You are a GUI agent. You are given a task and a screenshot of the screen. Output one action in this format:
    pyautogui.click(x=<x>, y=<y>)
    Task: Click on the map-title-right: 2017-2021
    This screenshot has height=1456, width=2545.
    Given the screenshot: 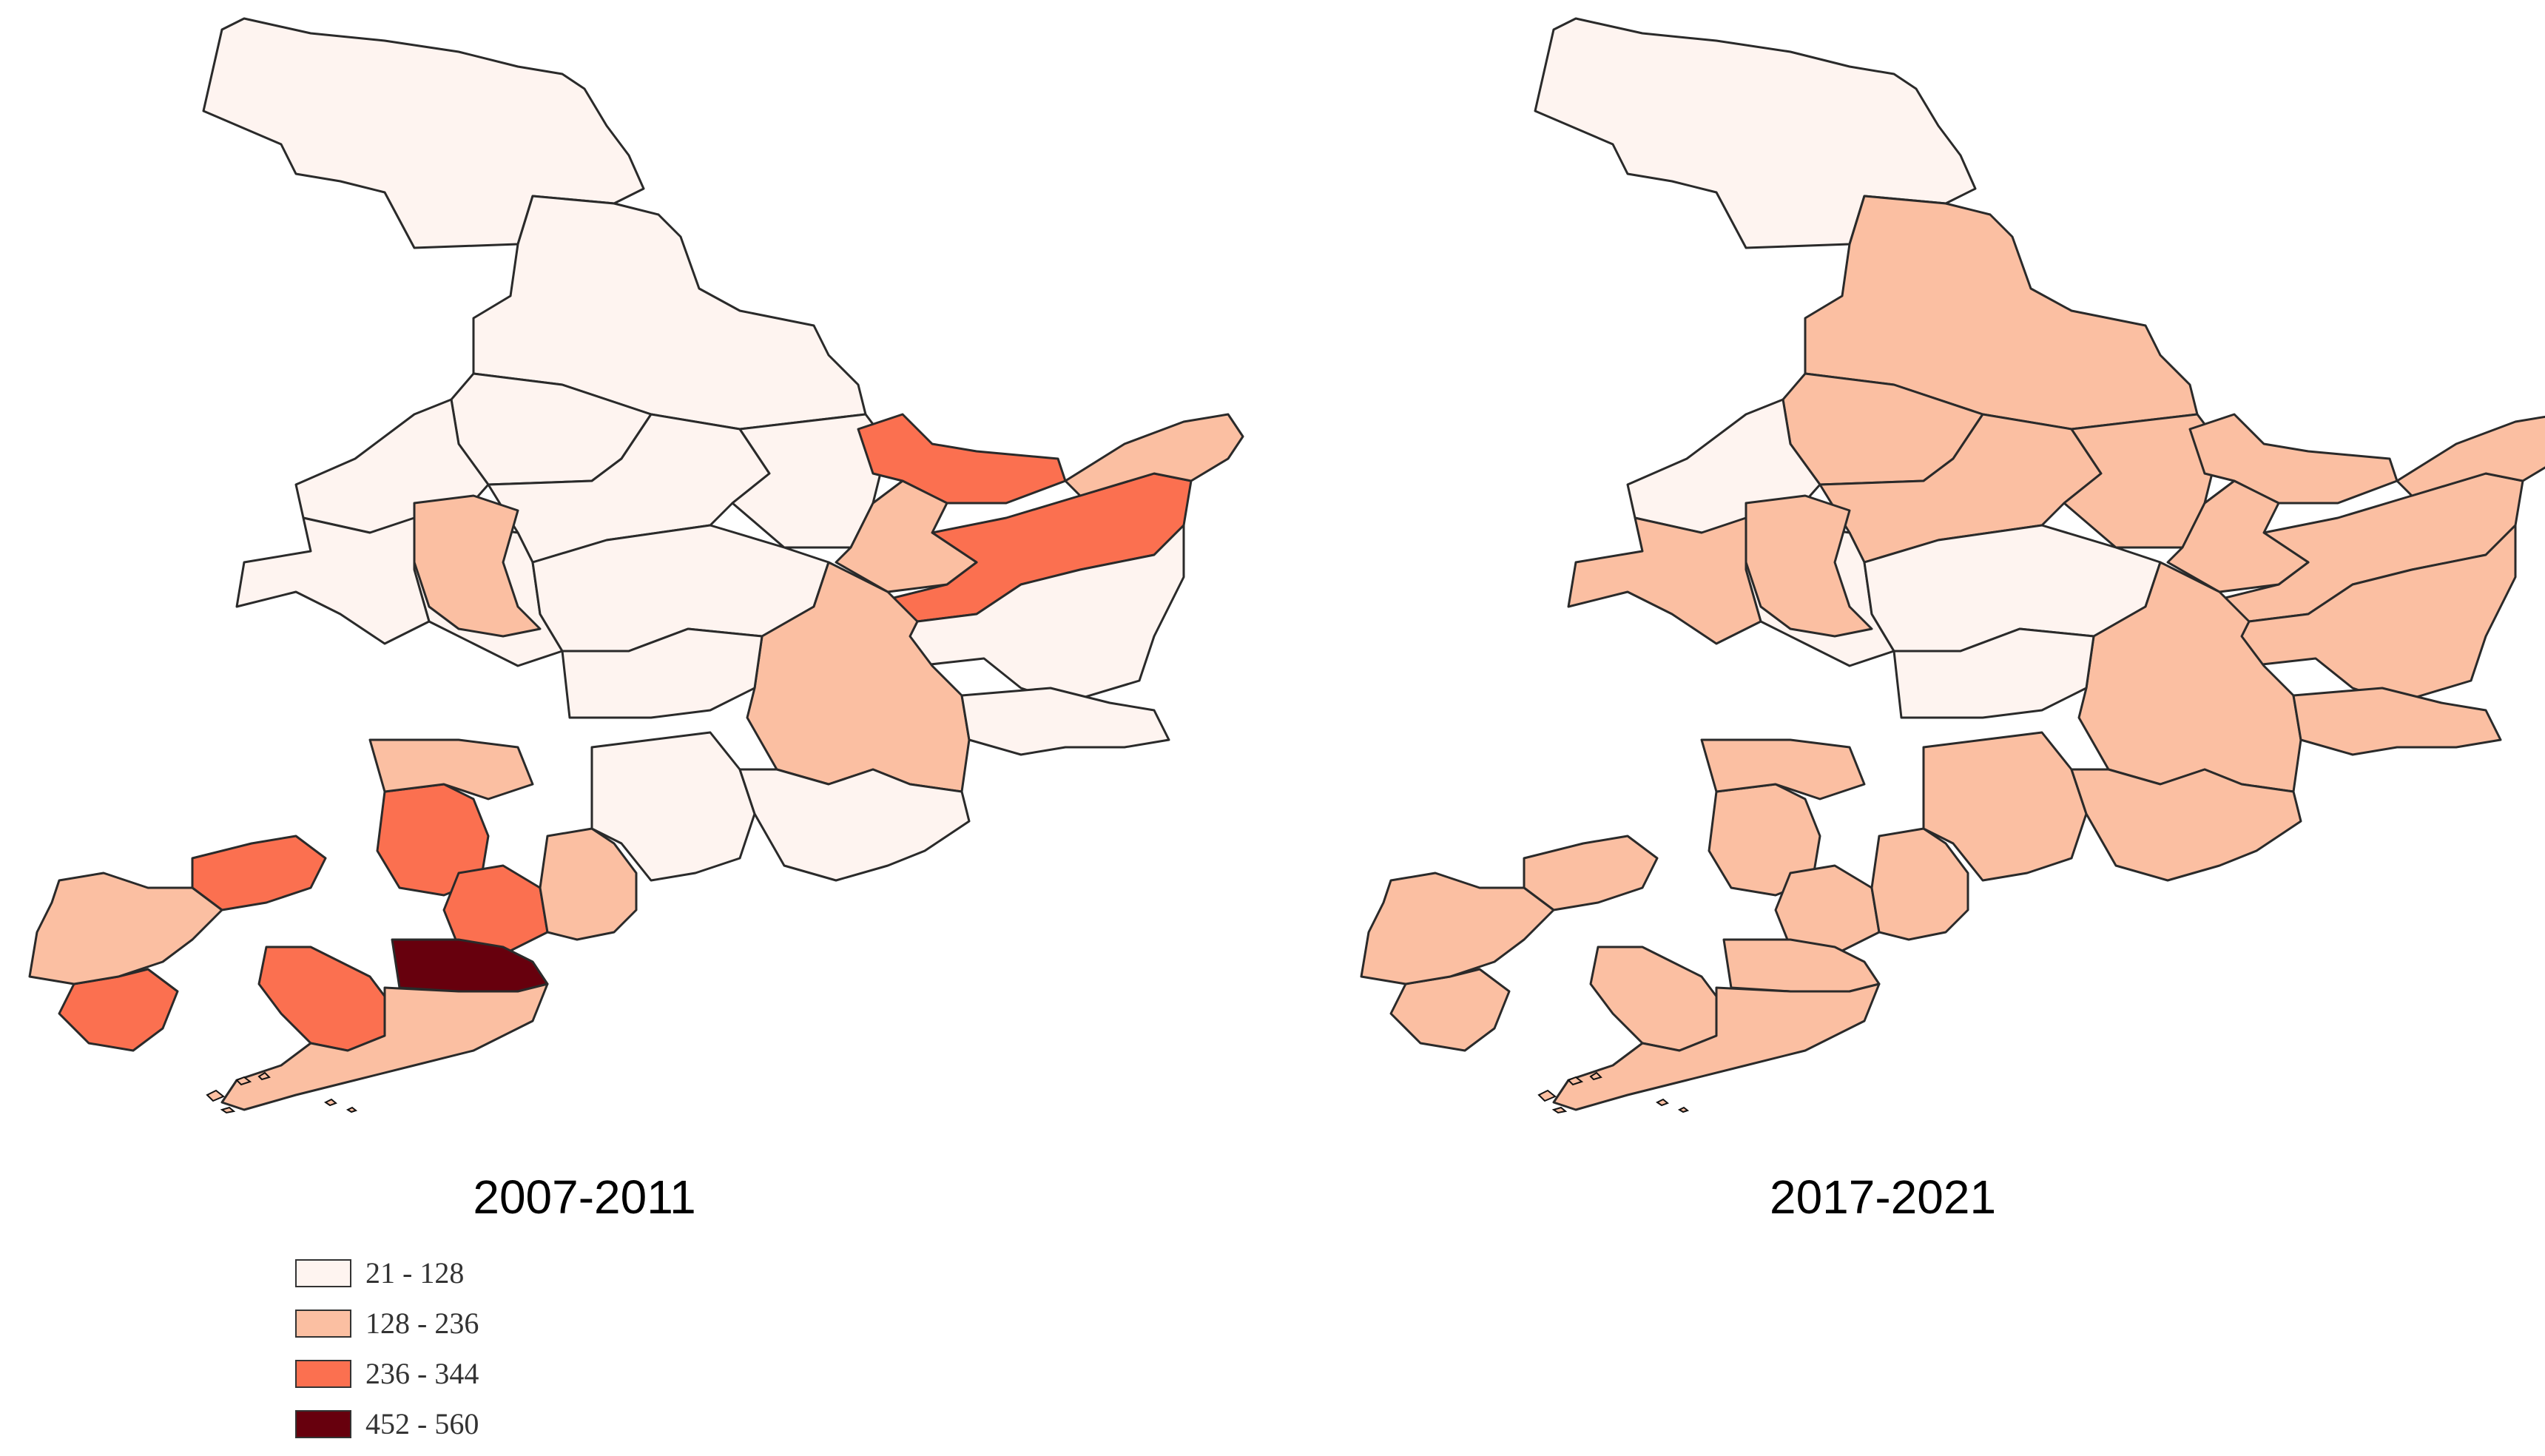 What is the action you would take?
    pyautogui.click(x=1883, y=1197)
    